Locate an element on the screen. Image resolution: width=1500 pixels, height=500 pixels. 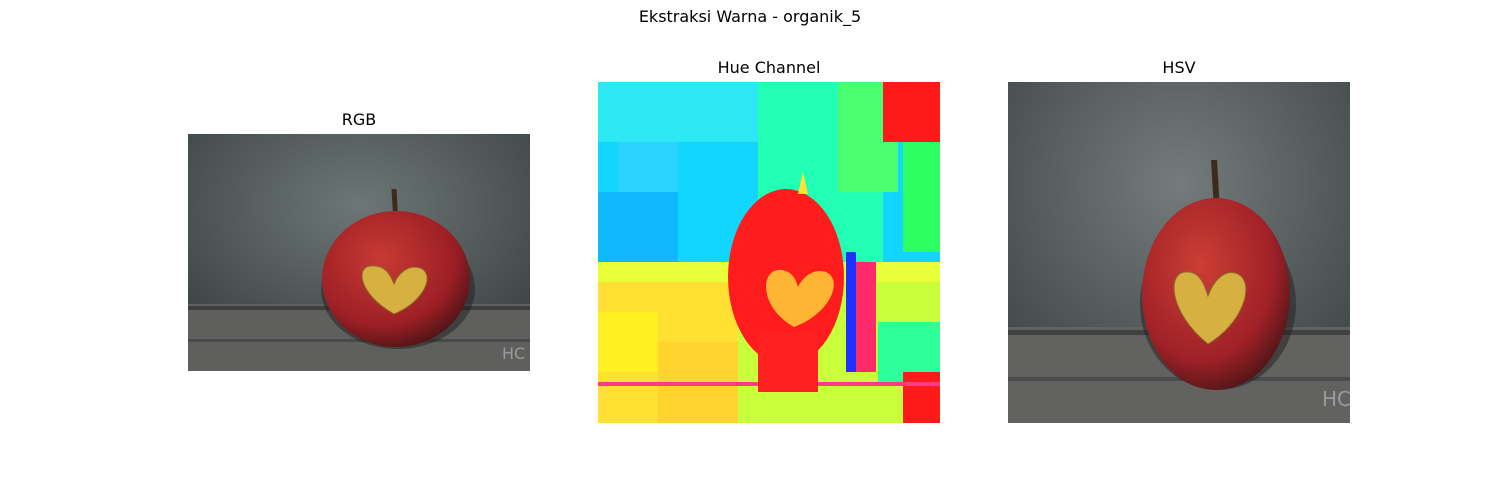
figure-title: Ekstraksi Warna - organik_5 is located at coordinates (750, 16).